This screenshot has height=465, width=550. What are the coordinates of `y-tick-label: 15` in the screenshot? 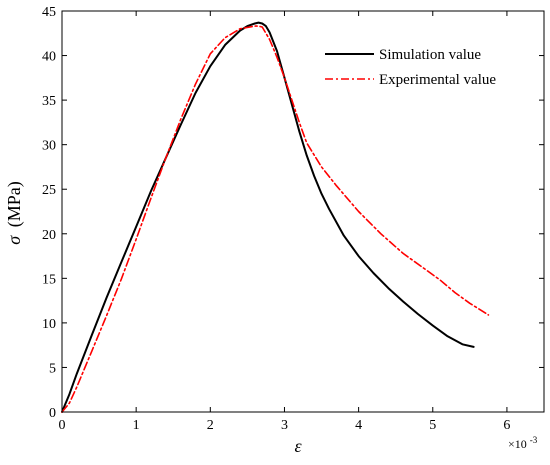 It's located at (49, 279).